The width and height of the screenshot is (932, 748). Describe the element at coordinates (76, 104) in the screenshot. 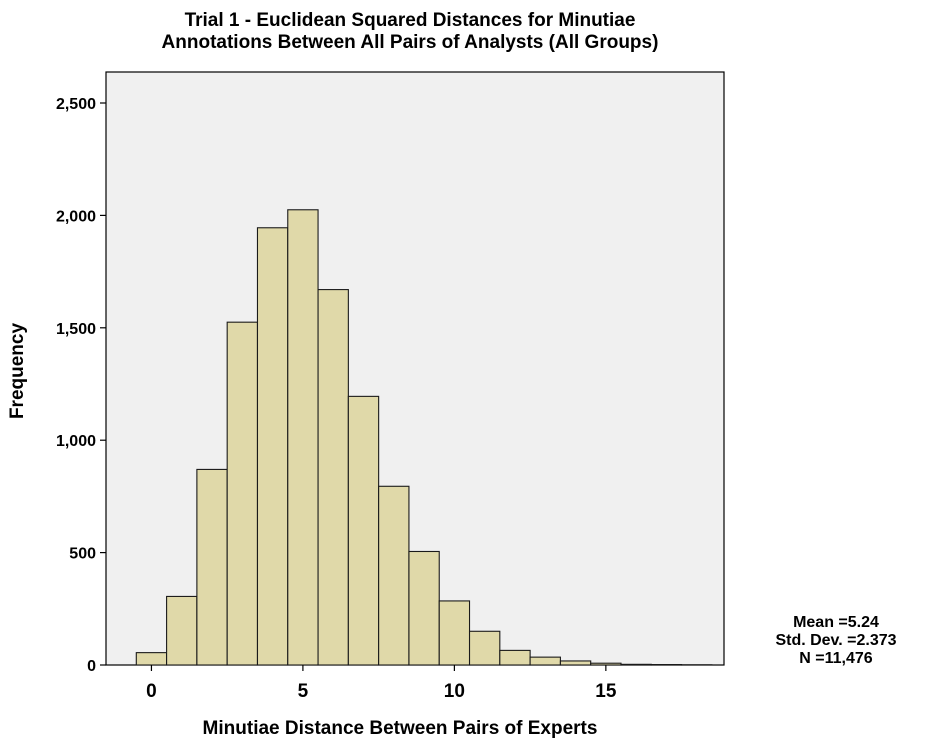

I see `y-tick-label: 2,500` at that location.